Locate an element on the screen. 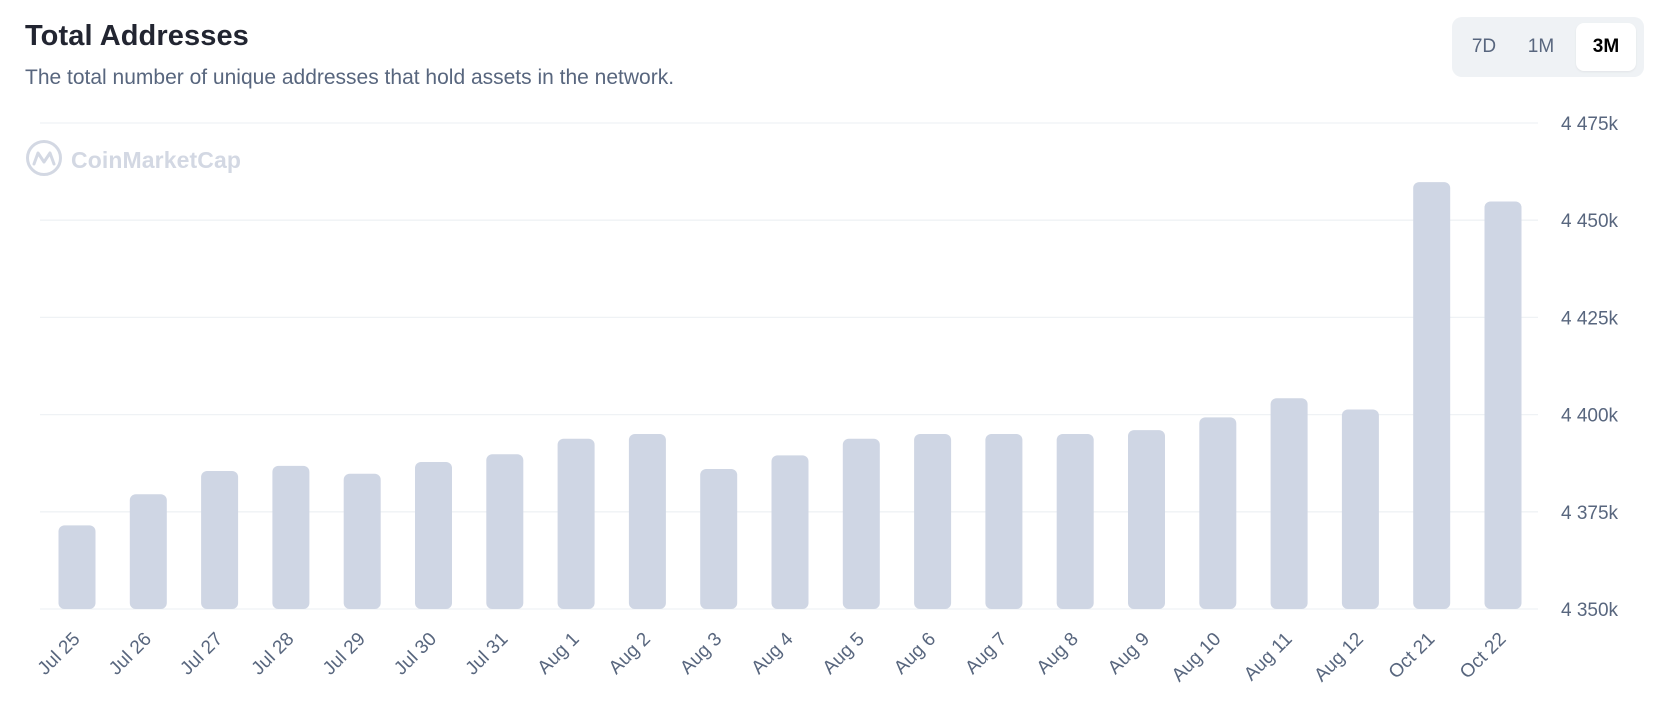  x-tick-label: Jul 29 is located at coordinates (344, 654).